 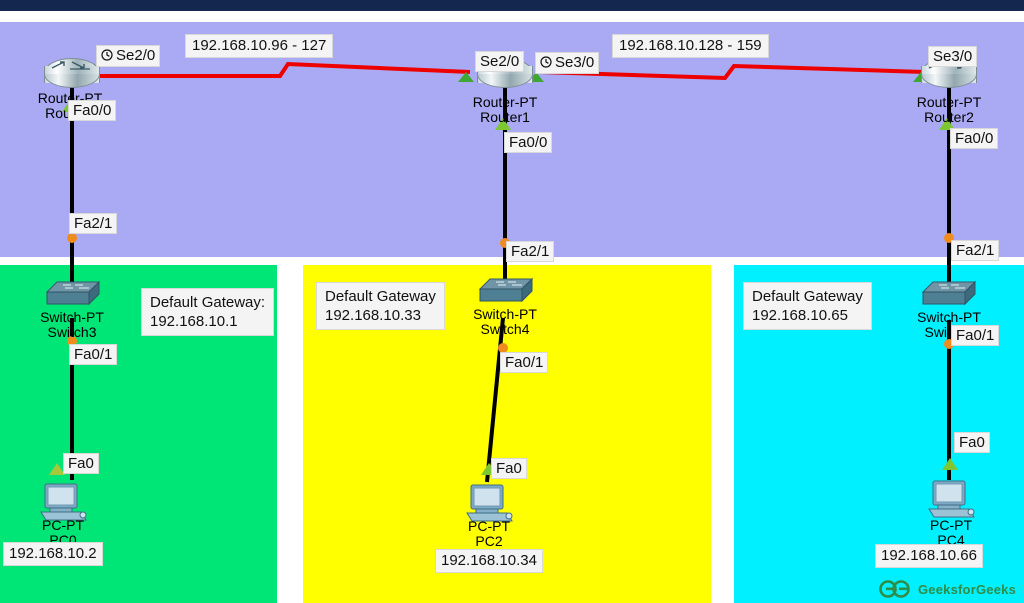 I want to click on watermark-text: GeeksforGeeks, so click(x=967, y=589).